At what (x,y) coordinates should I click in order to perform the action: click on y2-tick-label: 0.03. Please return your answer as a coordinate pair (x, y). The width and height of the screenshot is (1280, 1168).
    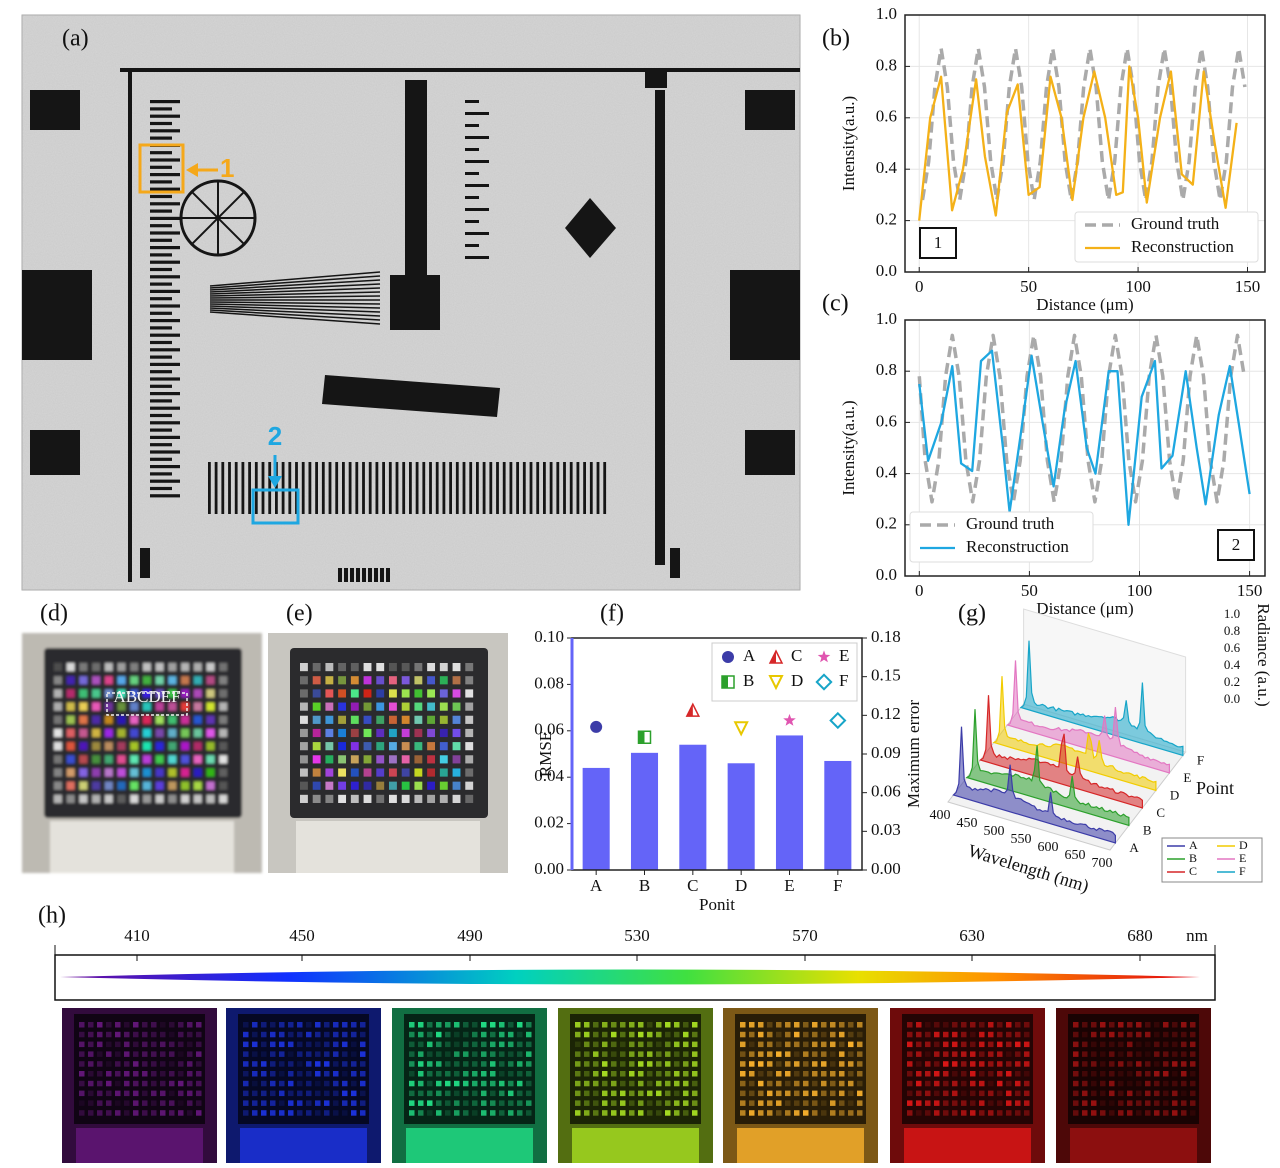
    Looking at the image, I should click on (886, 829).